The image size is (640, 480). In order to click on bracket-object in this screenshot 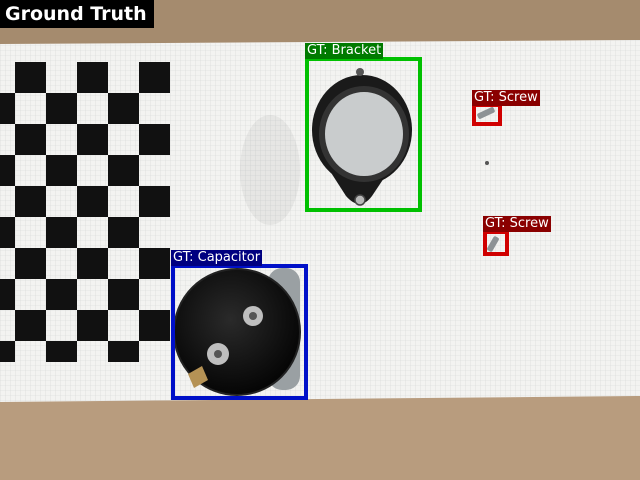, I will do `click(362, 137)`.